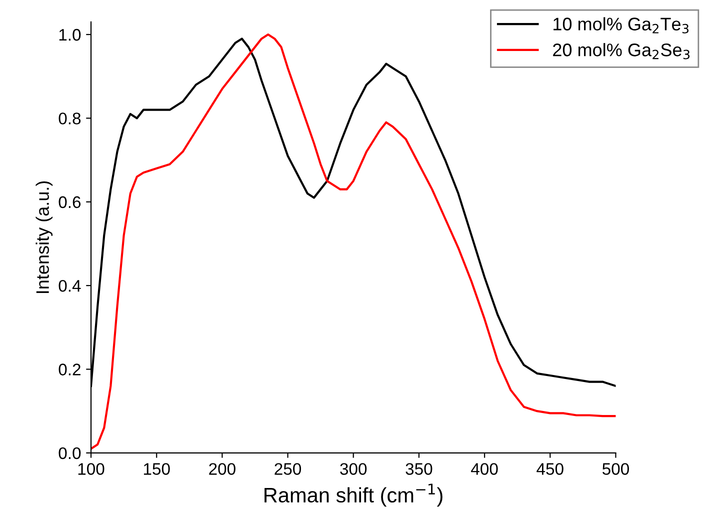 This screenshot has width=711, height=523. Describe the element at coordinates (621, 51) in the screenshot. I see `legend-label: 20 mol% Ga$_{2}$Se$_{3}$` at that location.